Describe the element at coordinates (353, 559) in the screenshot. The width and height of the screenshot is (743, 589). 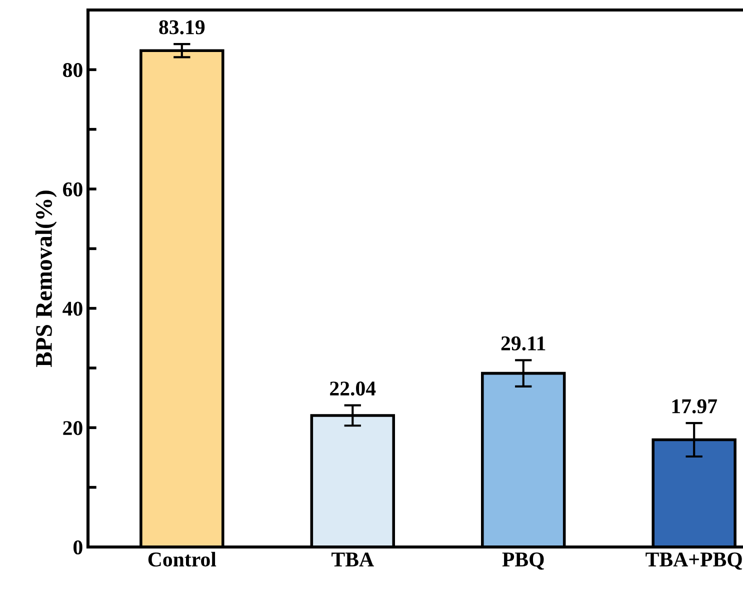
I see `x-tick-label: TBA` at that location.